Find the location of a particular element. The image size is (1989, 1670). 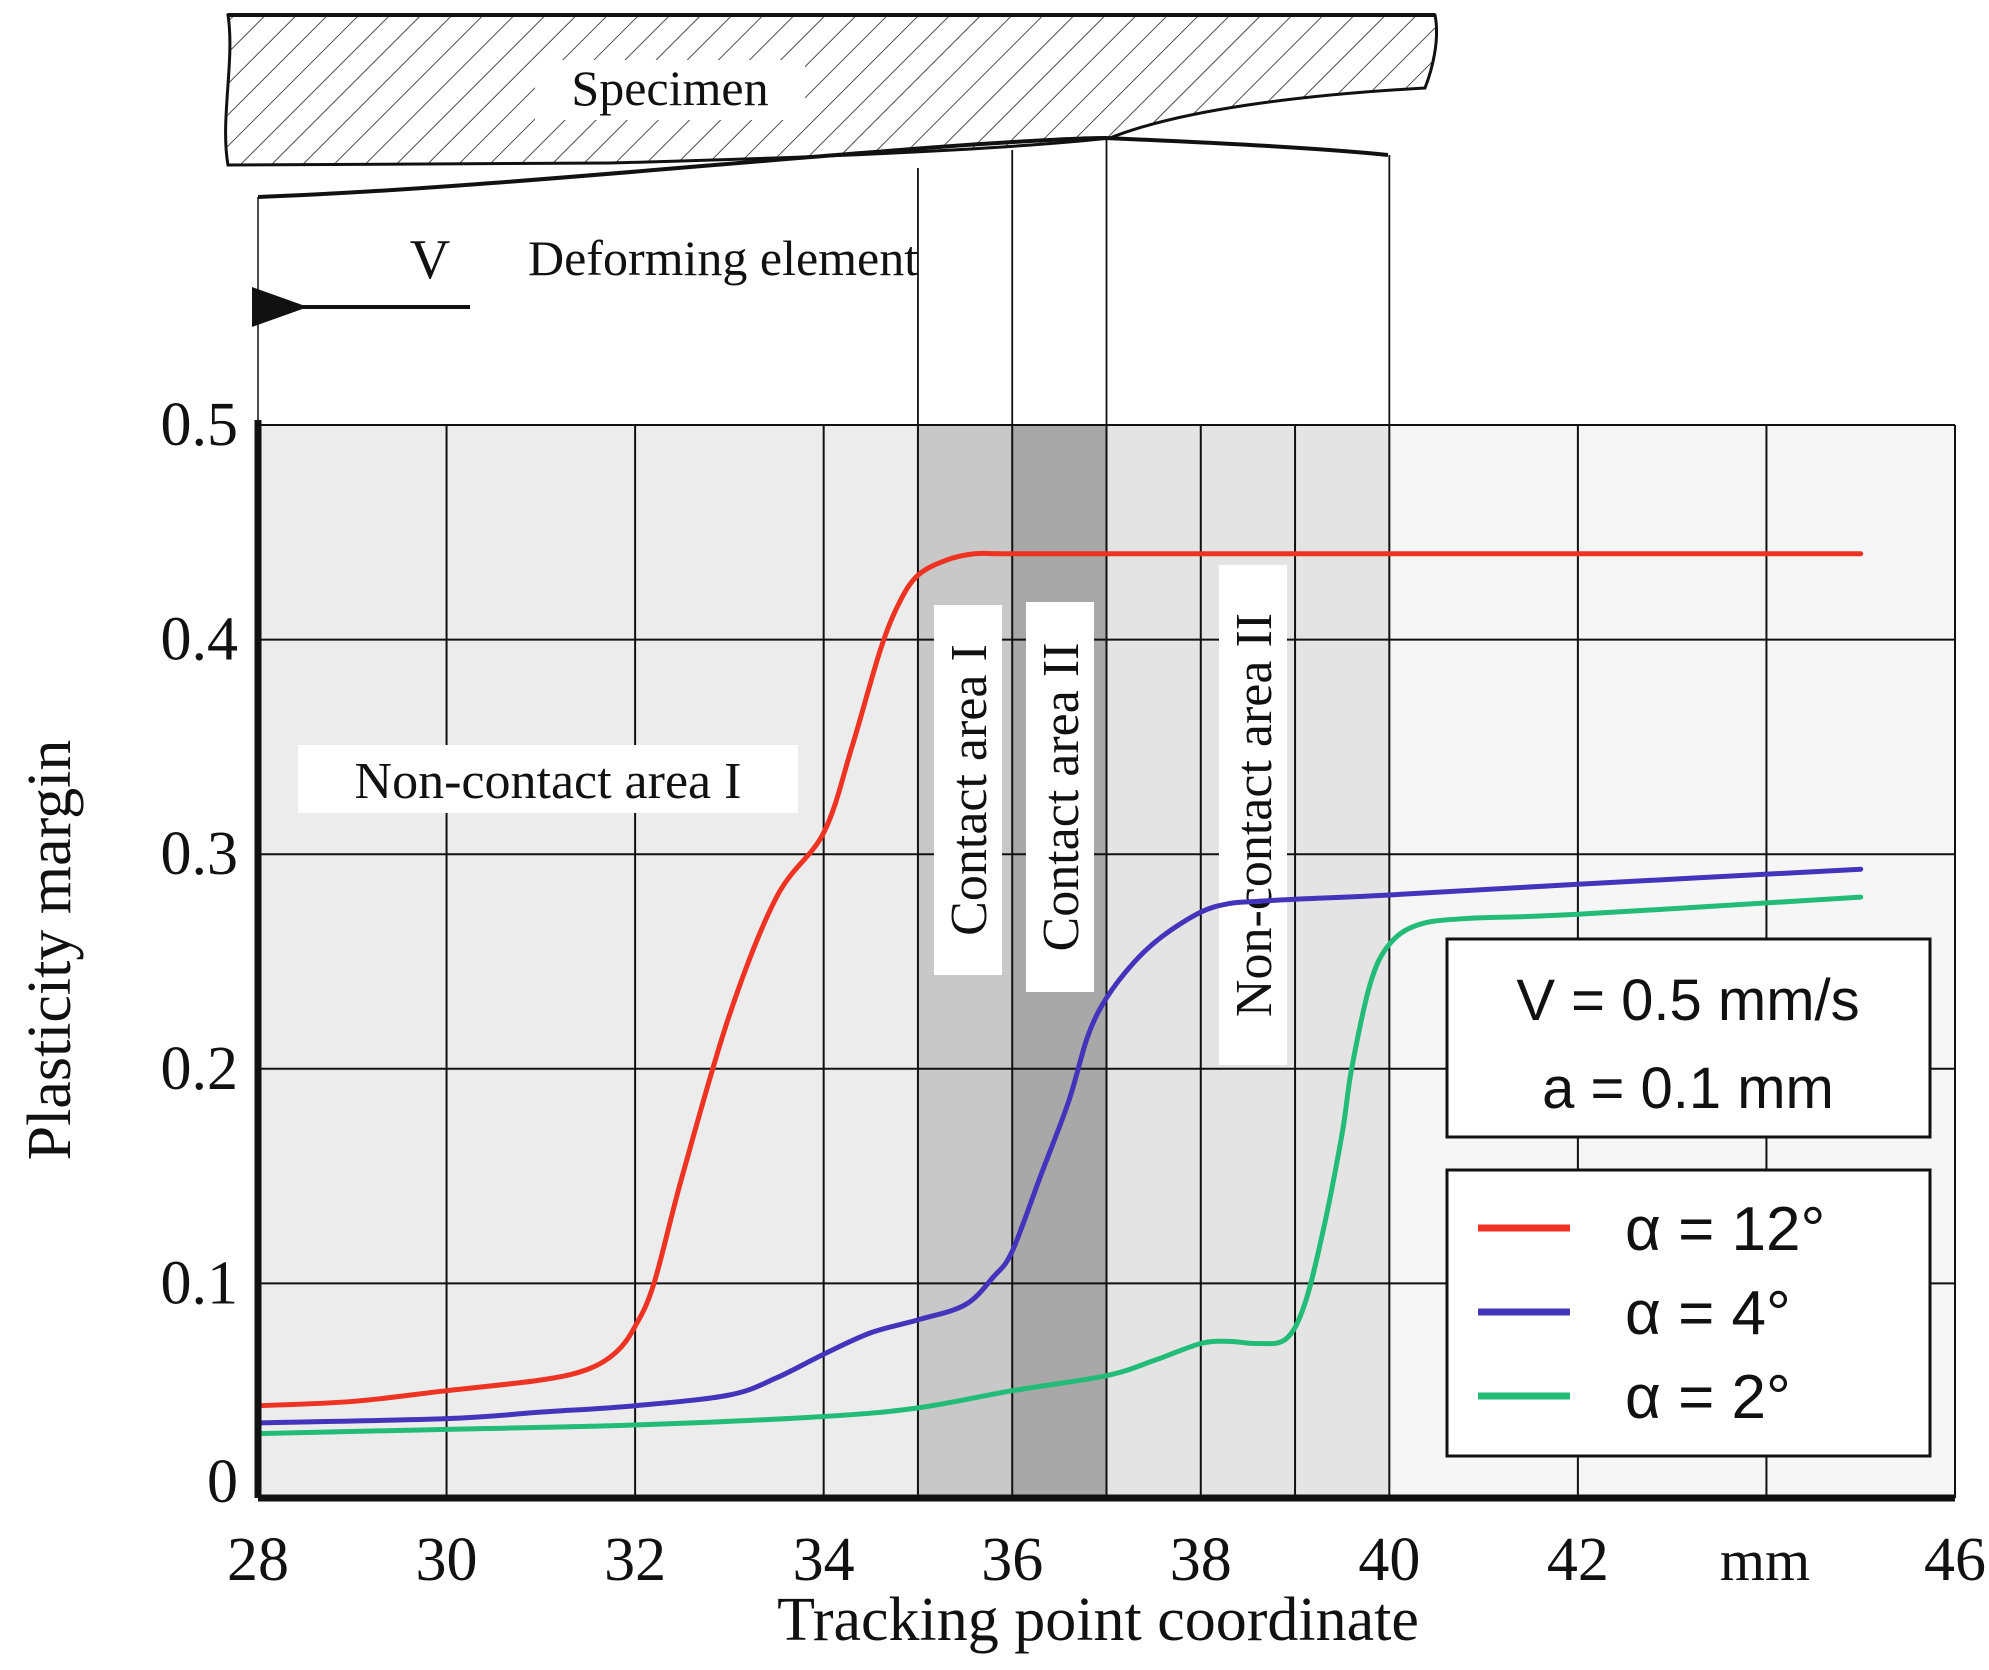

x-tick-label: 34 is located at coordinates (824, 1560).